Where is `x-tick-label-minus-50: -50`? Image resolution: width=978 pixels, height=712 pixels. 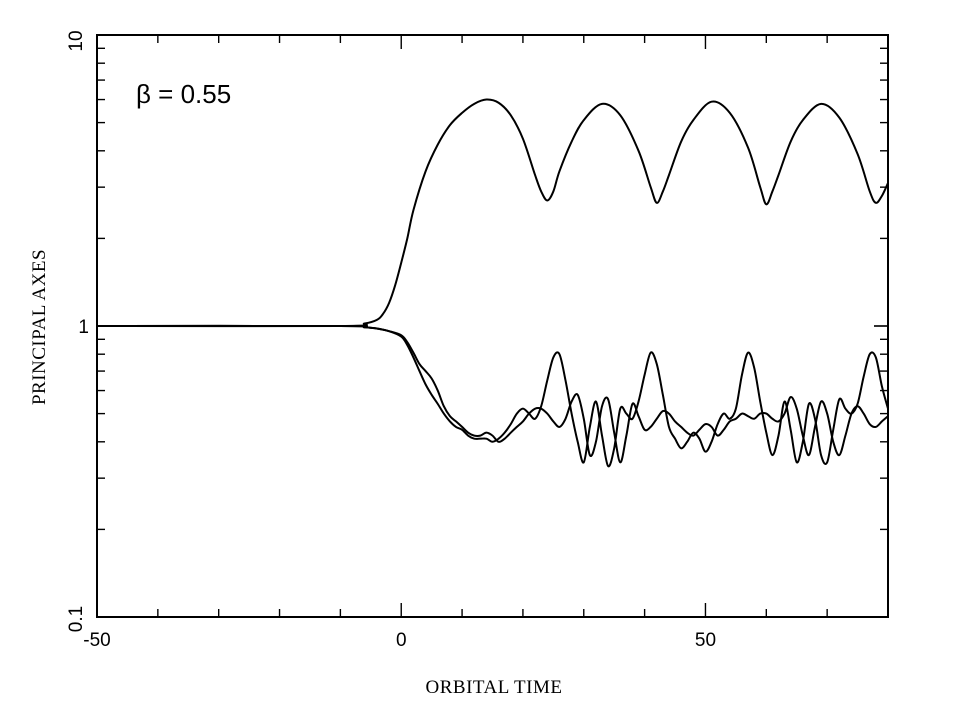
x-tick-label-minus-50: -50 is located at coordinates (96, 640).